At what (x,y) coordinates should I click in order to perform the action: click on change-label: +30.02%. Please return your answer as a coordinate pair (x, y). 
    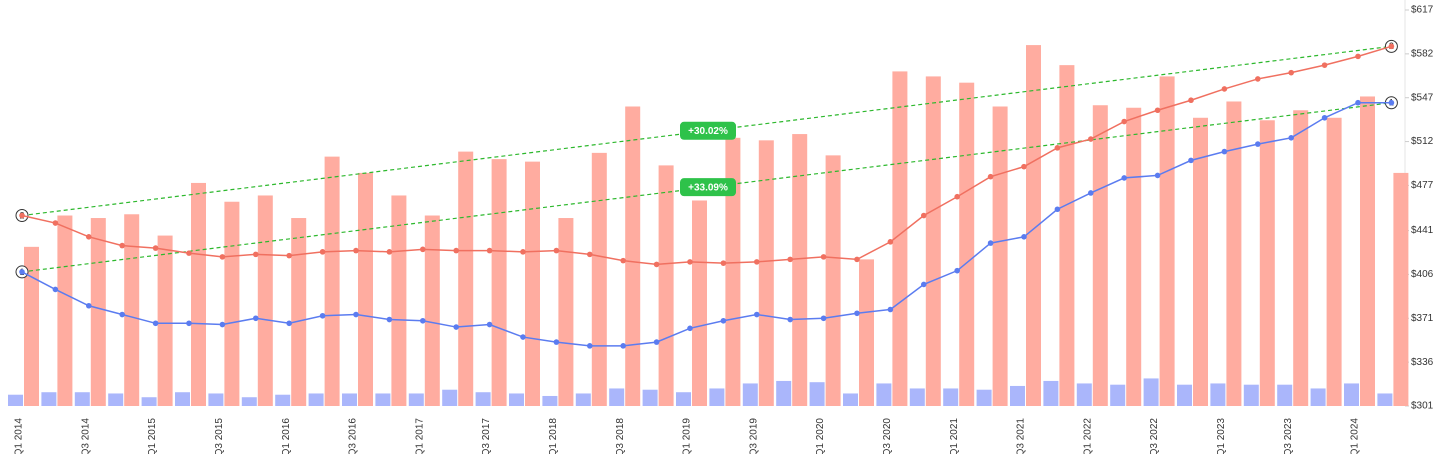
    Looking at the image, I should click on (708, 131).